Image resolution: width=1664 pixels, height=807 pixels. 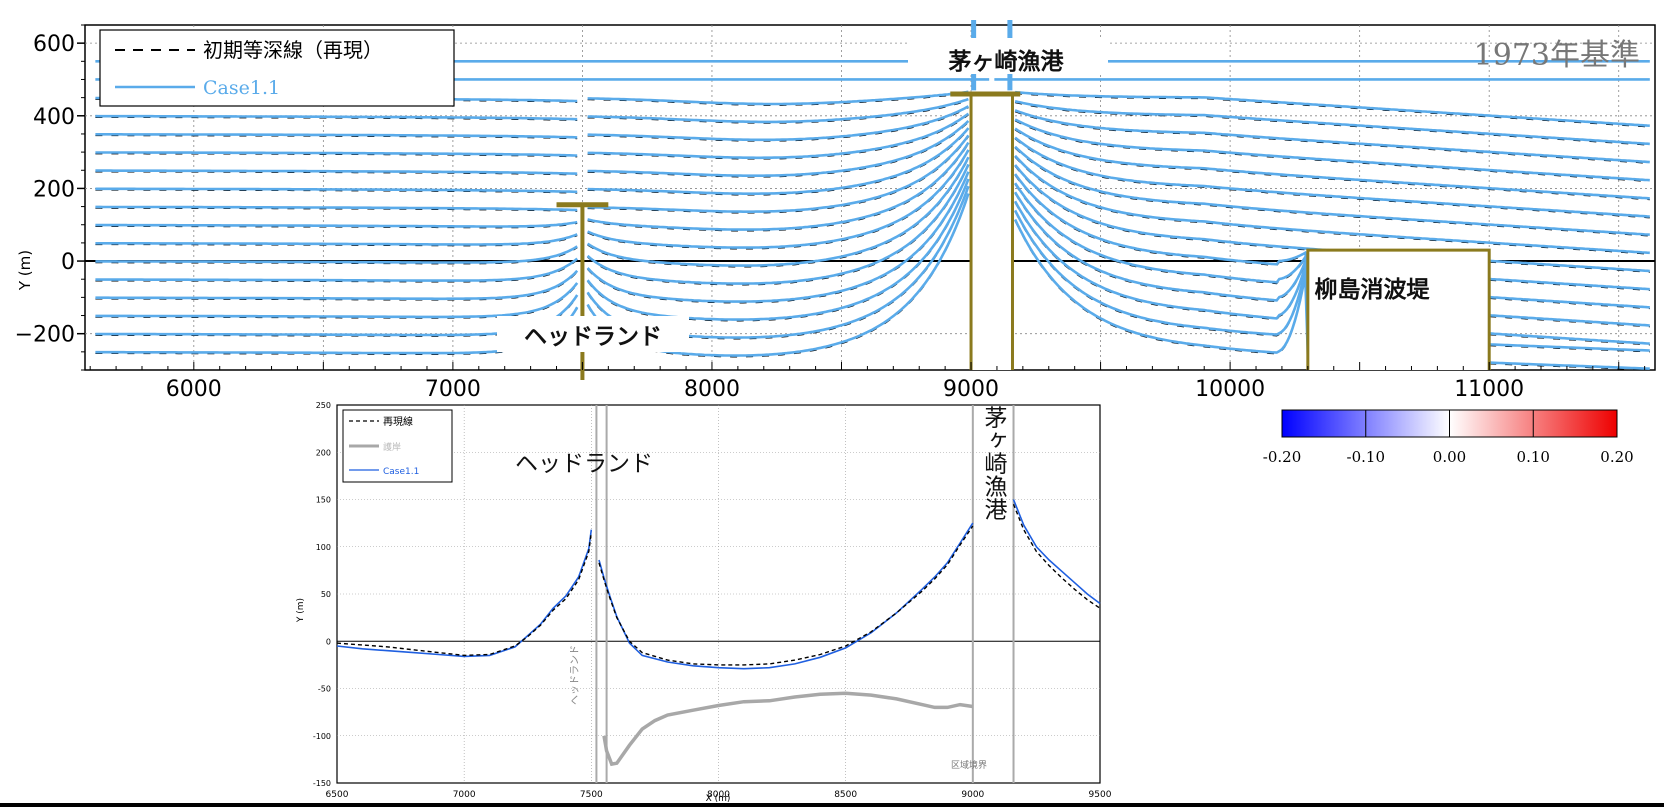 What do you see at coordinates (969, 765) in the screenshot?
I see `bottom-boundary-label: 区域境界` at bounding box center [969, 765].